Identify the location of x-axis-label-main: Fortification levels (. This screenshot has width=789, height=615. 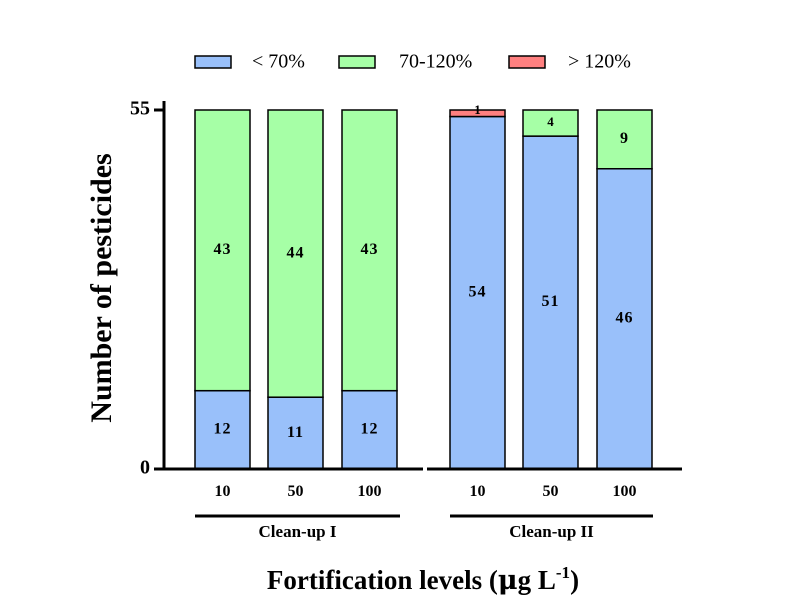
(382, 580).